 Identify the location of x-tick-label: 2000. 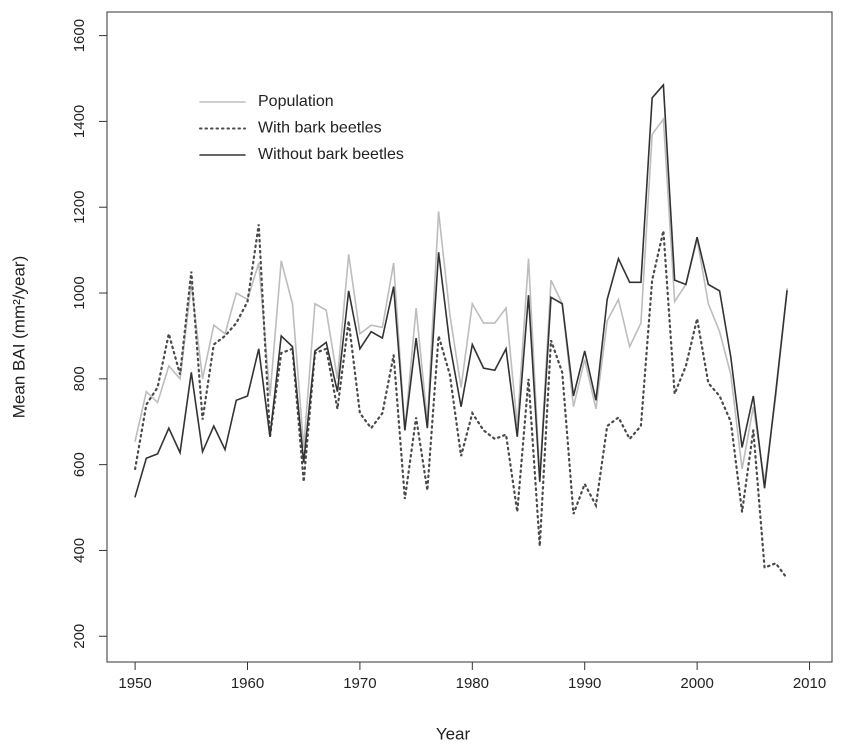
(696, 683).